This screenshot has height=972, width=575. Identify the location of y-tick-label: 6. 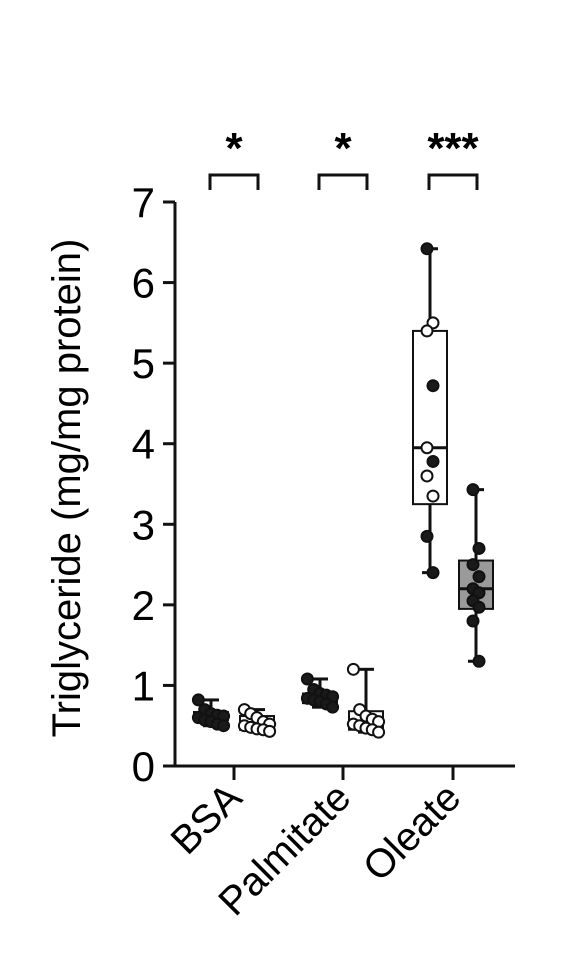
(143, 283).